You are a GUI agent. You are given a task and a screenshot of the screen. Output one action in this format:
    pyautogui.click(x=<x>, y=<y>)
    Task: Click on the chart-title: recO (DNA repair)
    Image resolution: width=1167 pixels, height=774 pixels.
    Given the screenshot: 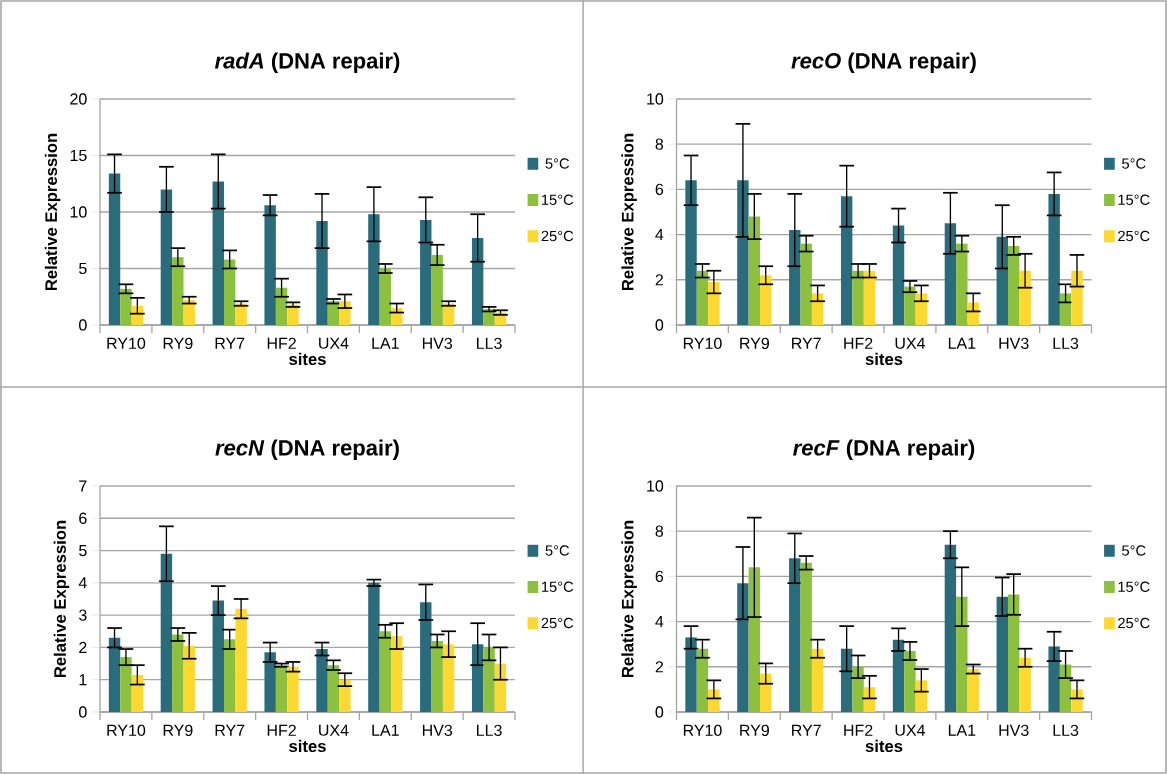 What is the action you would take?
    pyautogui.click(x=883, y=62)
    